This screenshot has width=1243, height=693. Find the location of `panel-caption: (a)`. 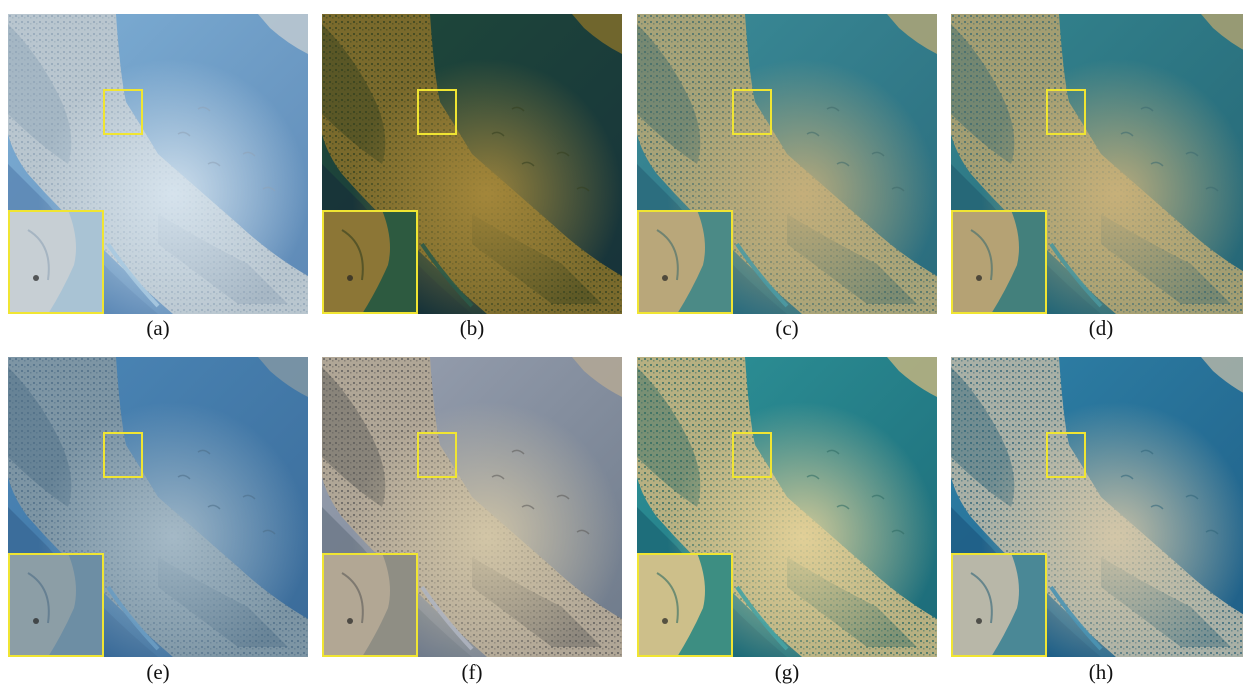

panel-caption: (a) is located at coordinates (158, 328).